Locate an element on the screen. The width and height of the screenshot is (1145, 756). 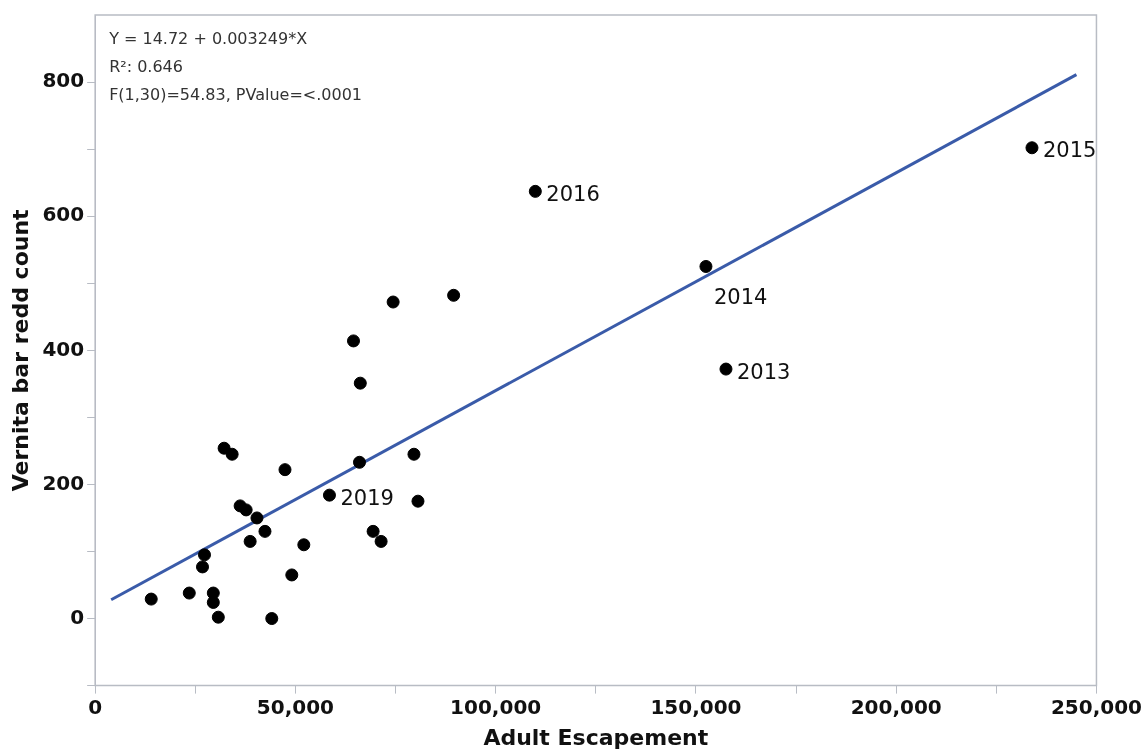
annotation: 2019 is located at coordinates (367, 497).